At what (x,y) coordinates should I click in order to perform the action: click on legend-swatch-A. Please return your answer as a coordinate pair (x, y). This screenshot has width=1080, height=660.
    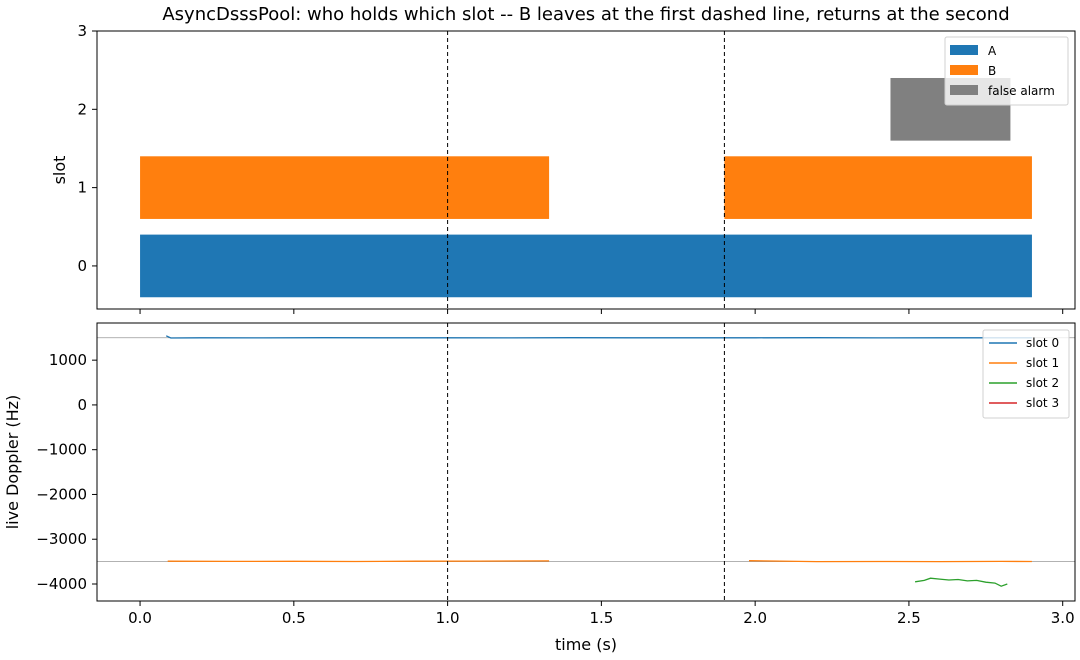
    Looking at the image, I should click on (964, 50).